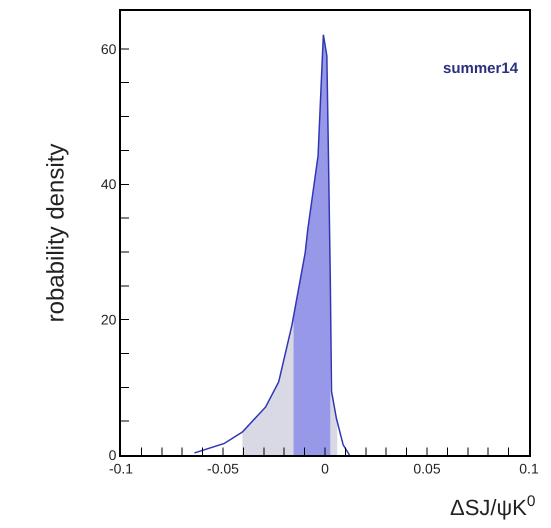 Image resolution: width=551 pixels, height=528 pixels. What do you see at coordinates (529, 468) in the screenshot?
I see `x-tick-label: 0.1` at bounding box center [529, 468].